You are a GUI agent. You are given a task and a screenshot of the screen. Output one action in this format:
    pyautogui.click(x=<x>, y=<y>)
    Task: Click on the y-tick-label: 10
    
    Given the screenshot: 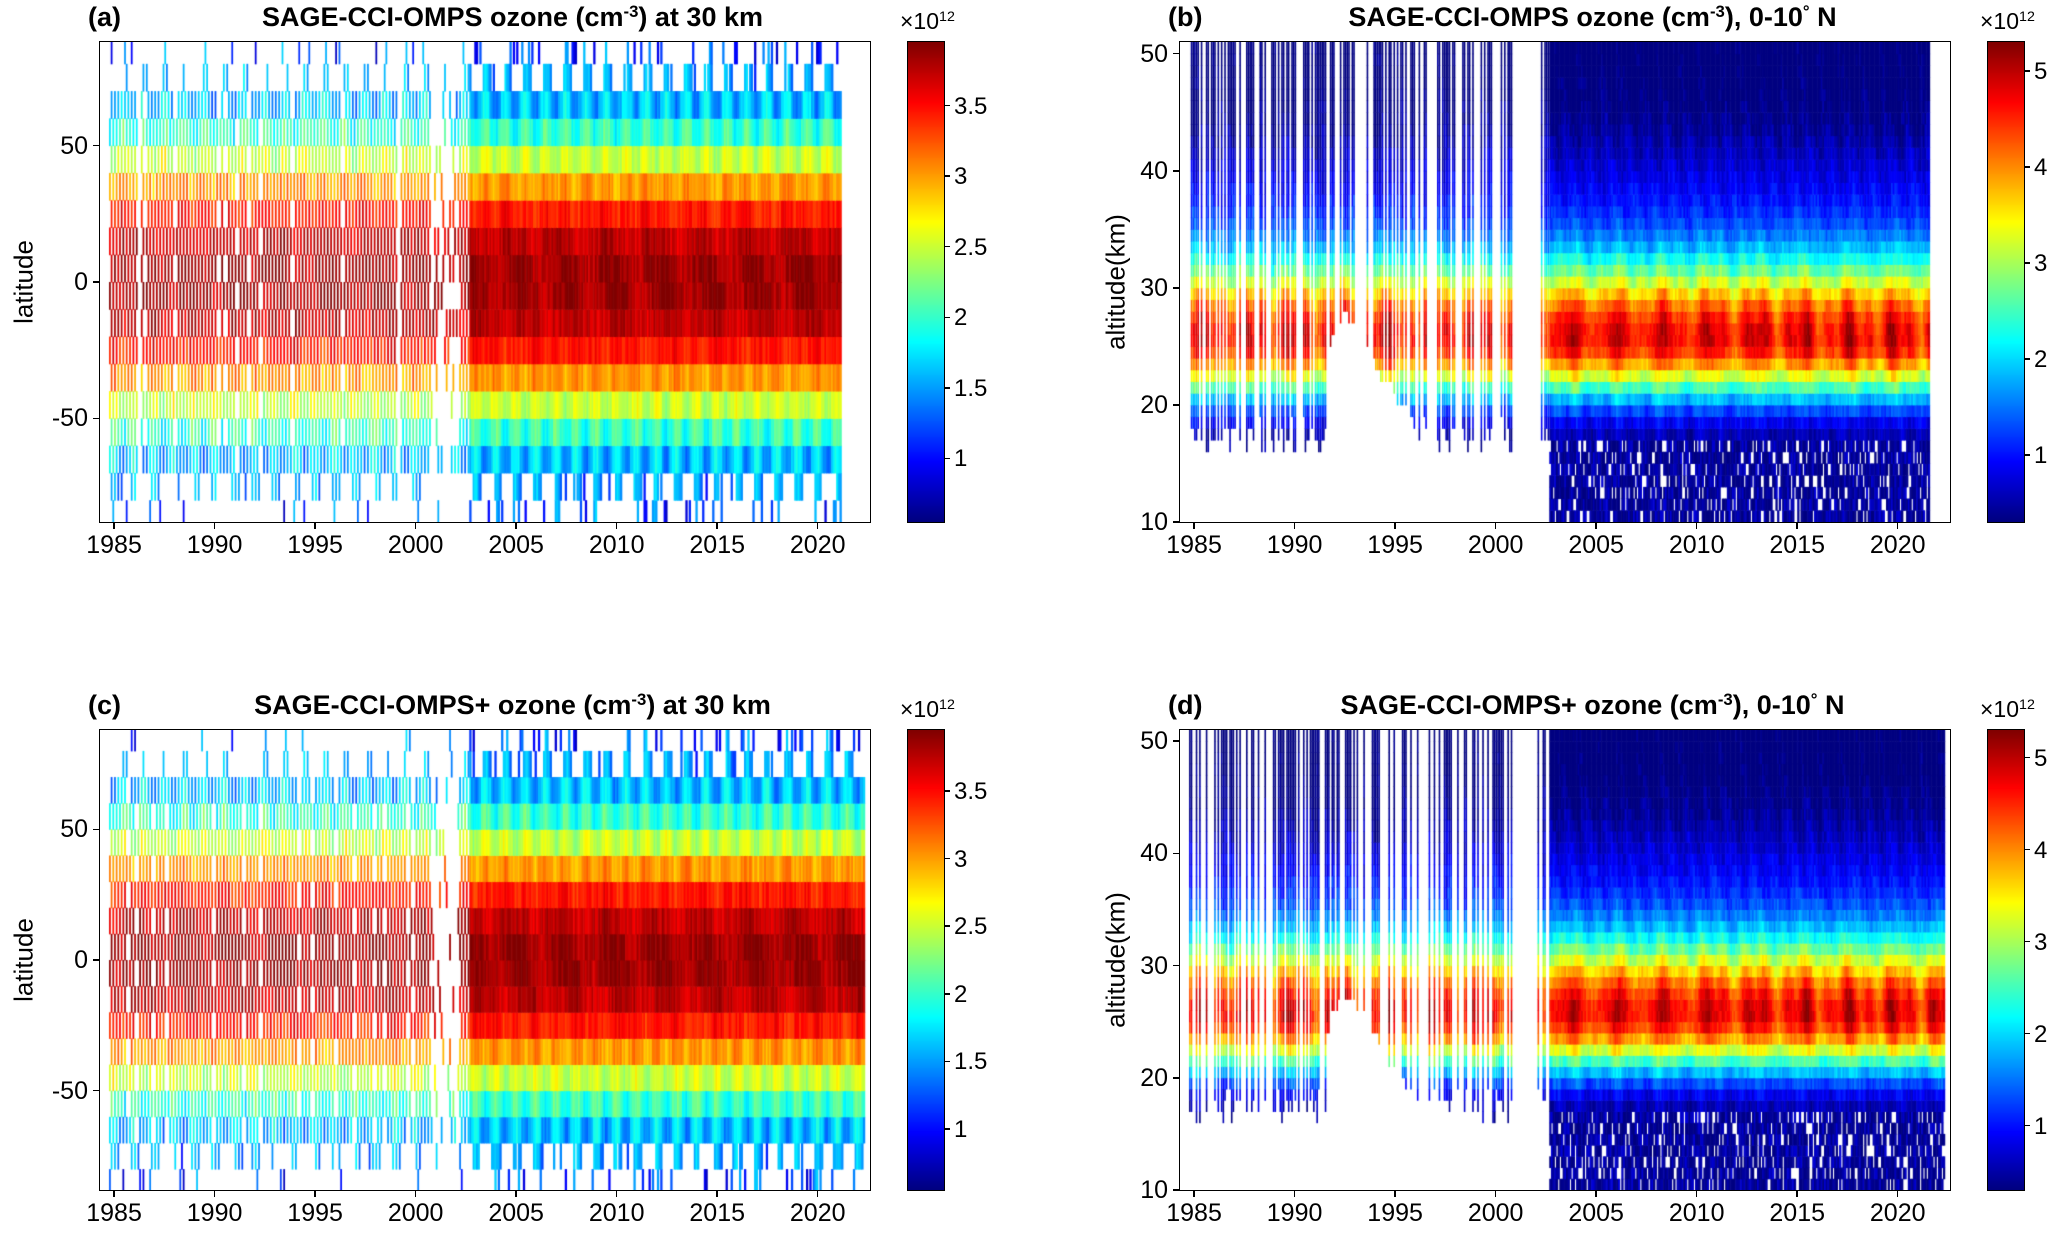 What is the action you would take?
    pyautogui.click(x=1154, y=1190)
    